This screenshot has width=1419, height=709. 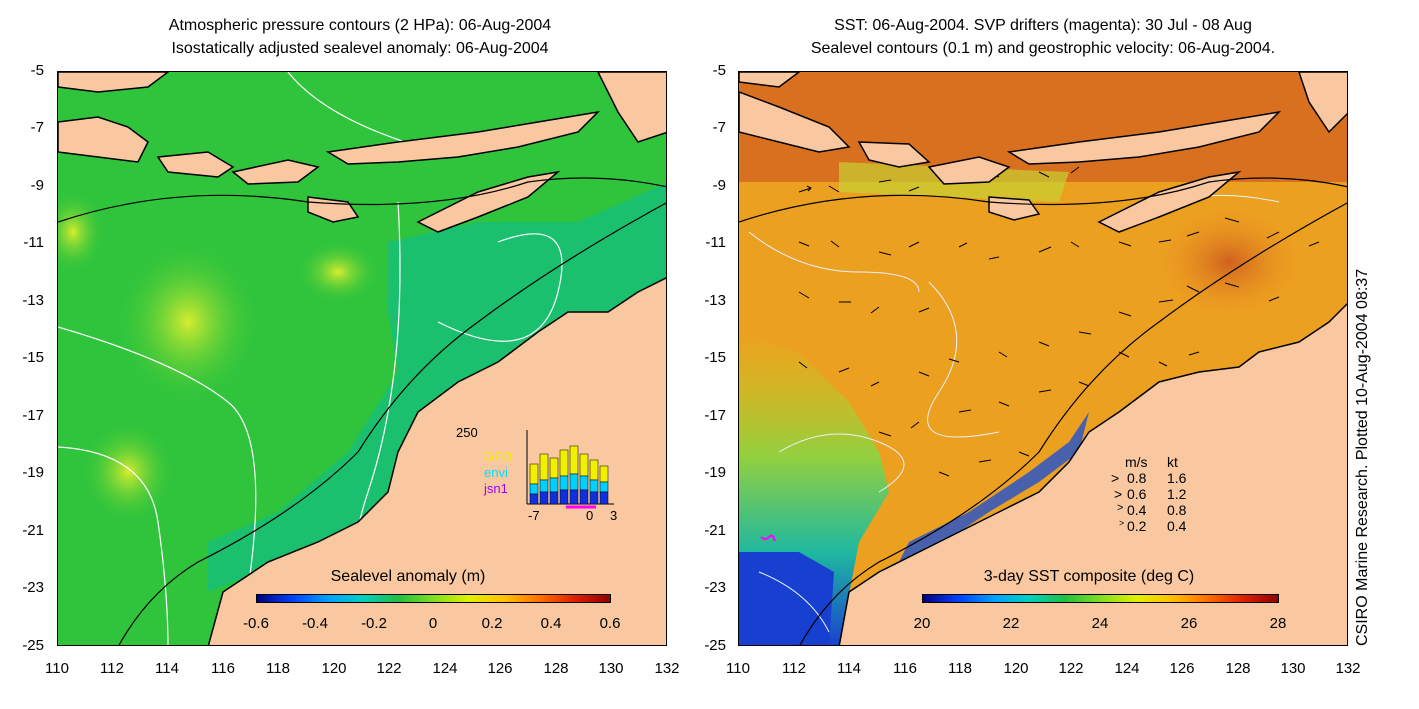 What do you see at coordinates (334, 668) in the screenshot?
I see `left-xtick: 120` at bounding box center [334, 668].